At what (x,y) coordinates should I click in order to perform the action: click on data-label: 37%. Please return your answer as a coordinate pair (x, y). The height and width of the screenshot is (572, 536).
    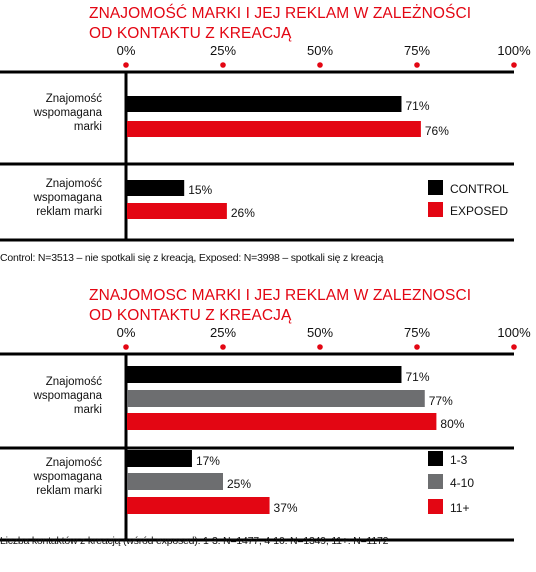
    Looking at the image, I should click on (286, 508).